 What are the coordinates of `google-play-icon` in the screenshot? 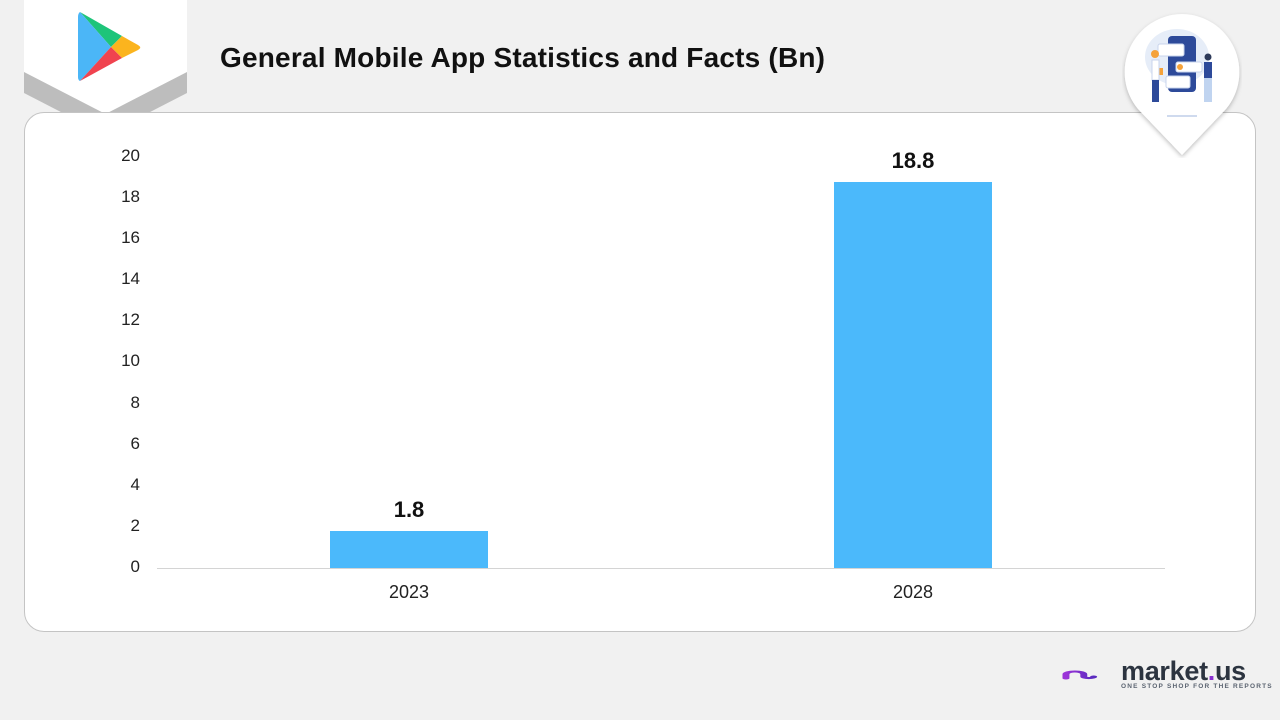 It's located at (109, 46).